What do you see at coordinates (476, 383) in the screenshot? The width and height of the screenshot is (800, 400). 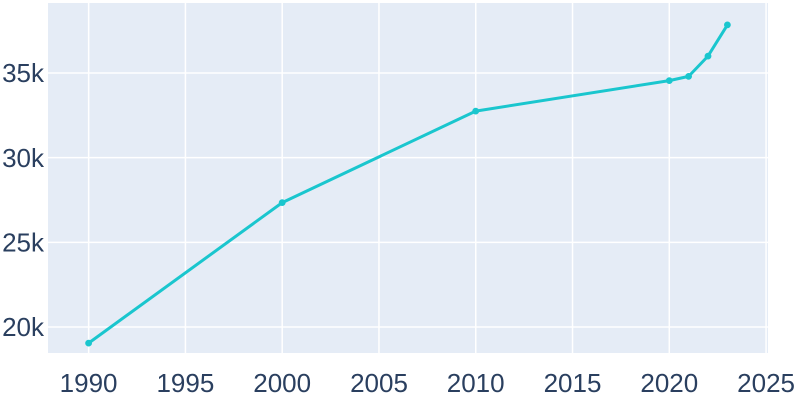 I see `x-tick-label: 2010` at bounding box center [476, 383].